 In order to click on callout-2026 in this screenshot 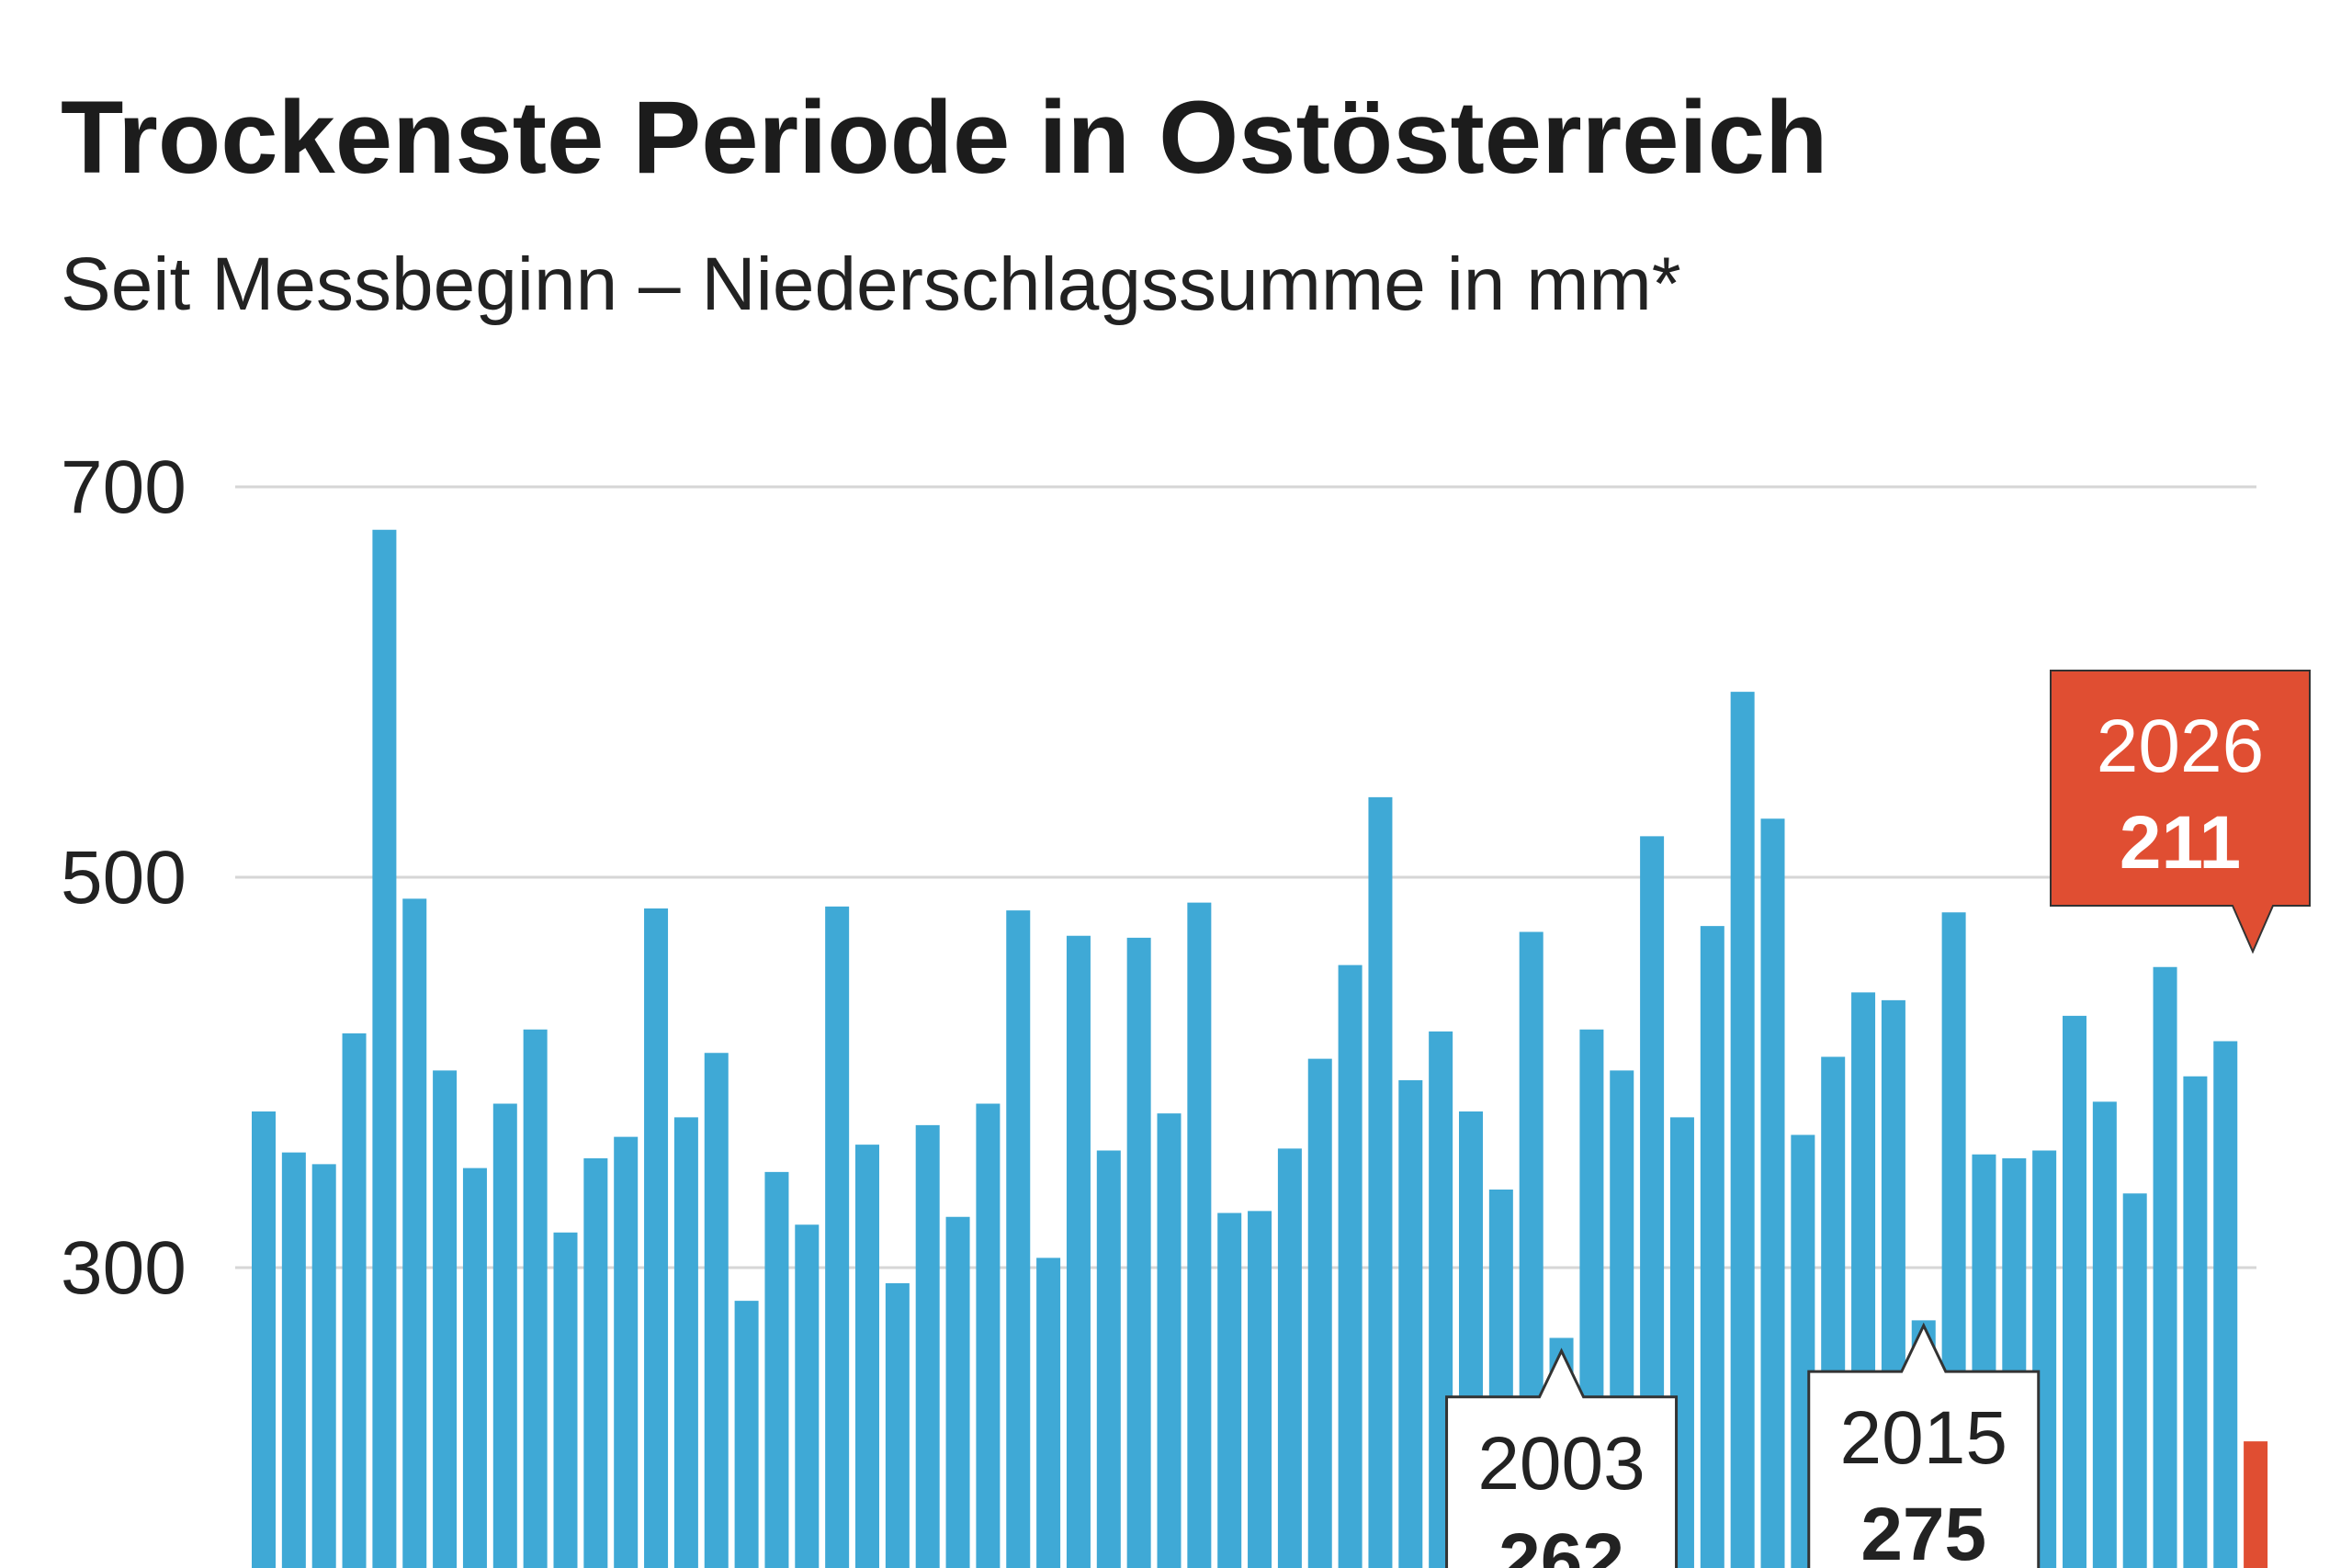, I will do `click(2180, 812)`.